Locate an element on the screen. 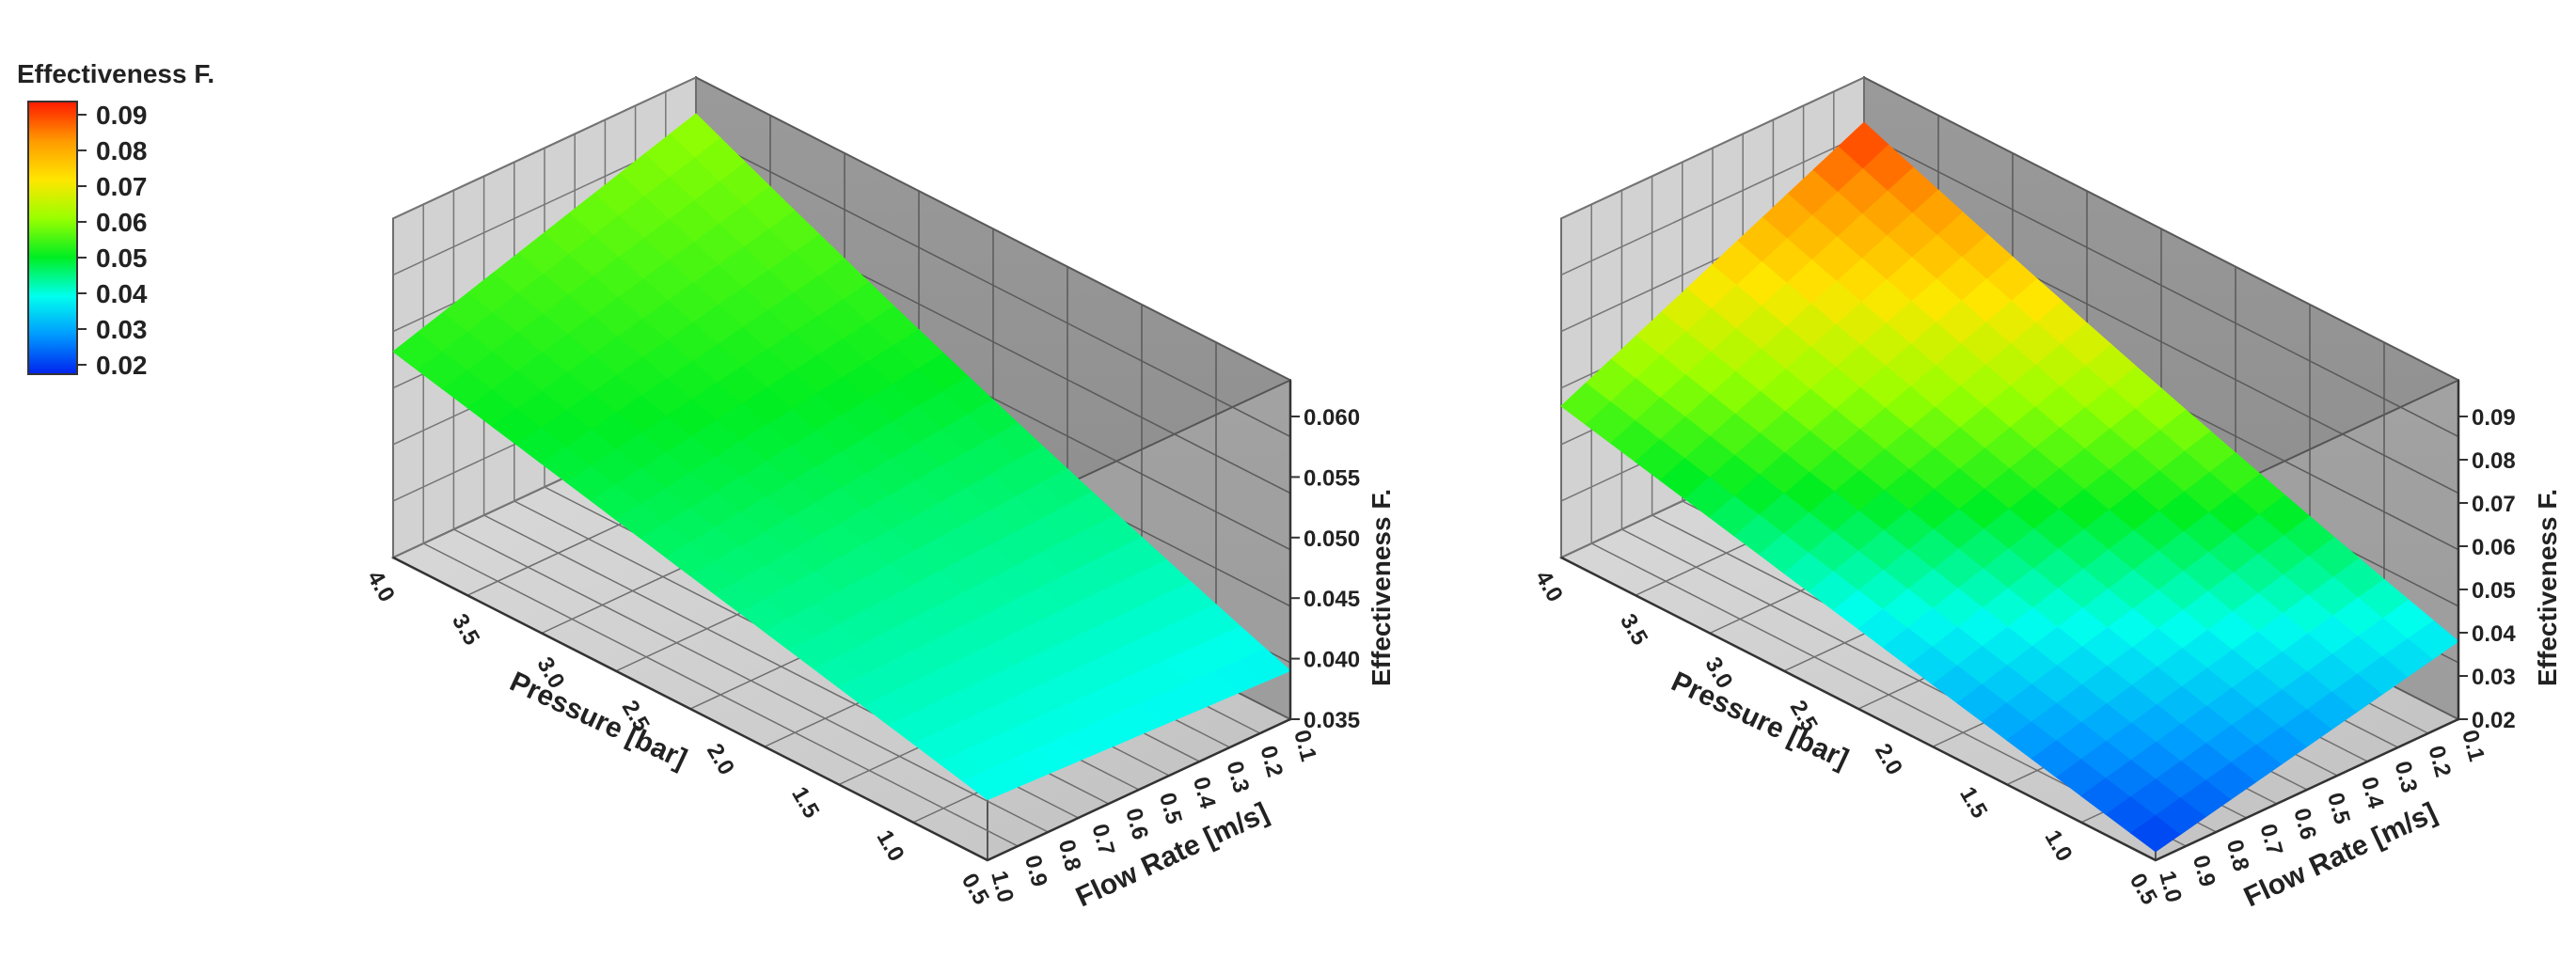 The width and height of the screenshot is (2576, 958). effectiveness-tick-label: 0.09 is located at coordinates (2494, 418).